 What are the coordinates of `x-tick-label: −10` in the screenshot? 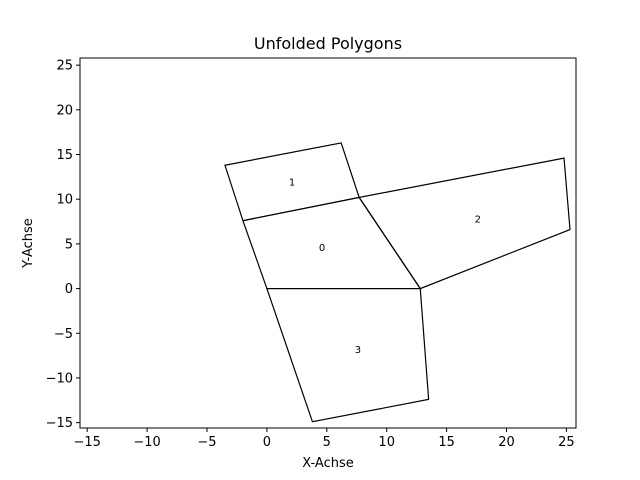 It's located at (146, 442).